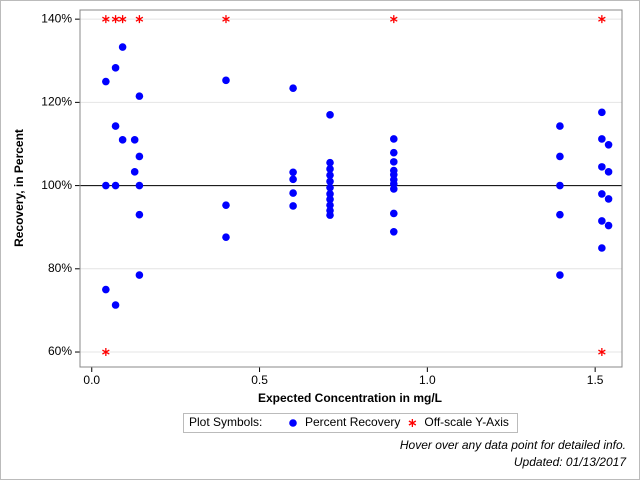 This screenshot has height=485, width=640. What do you see at coordinates (60, 268) in the screenshot?
I see `y-tick-label: 80%` at bounding box center [60, 268].